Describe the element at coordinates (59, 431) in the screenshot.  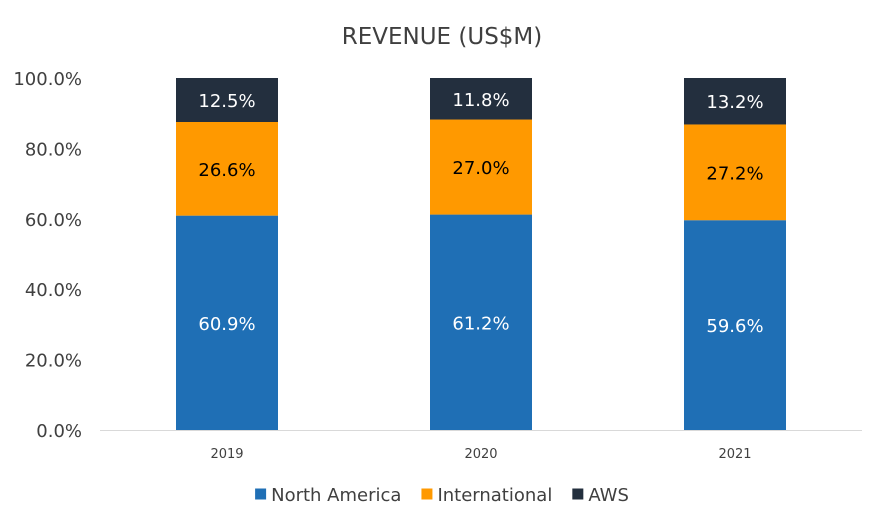
I see `y-tick-label: 0.0%` at that location.